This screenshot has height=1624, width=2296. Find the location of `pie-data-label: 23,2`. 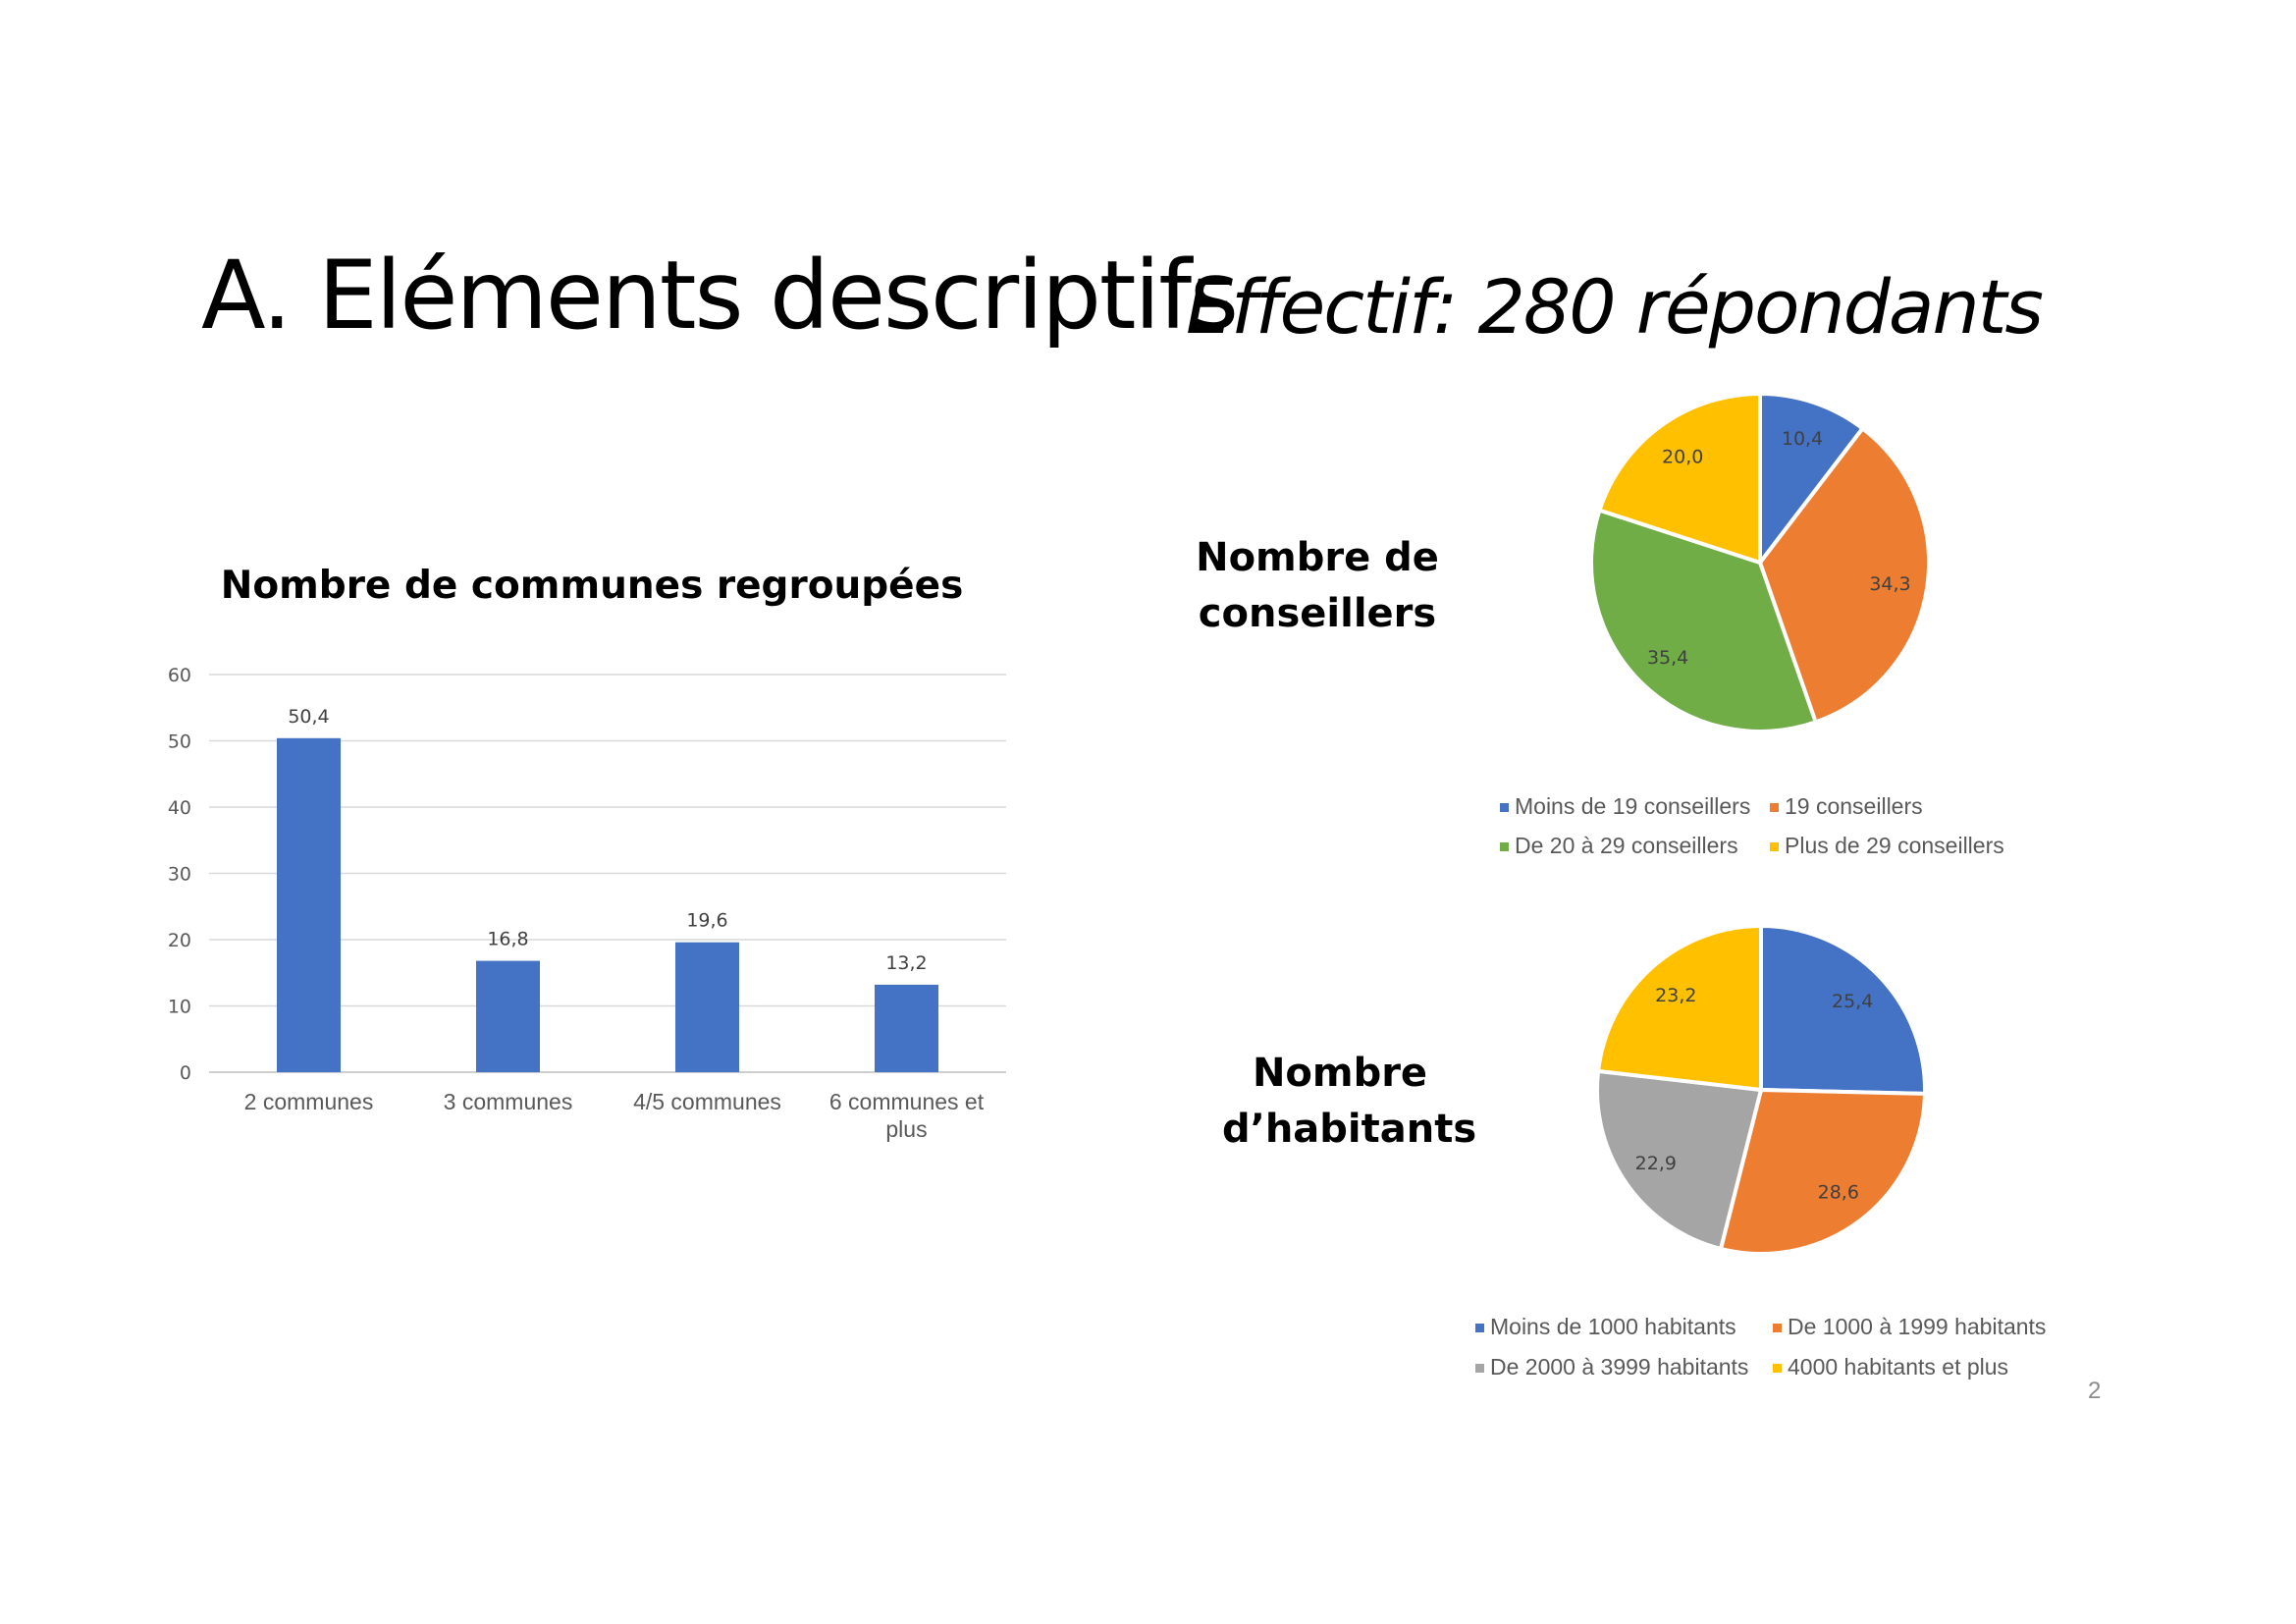

pie-data-label: 23,2 is located at coordinates (1675, 995).